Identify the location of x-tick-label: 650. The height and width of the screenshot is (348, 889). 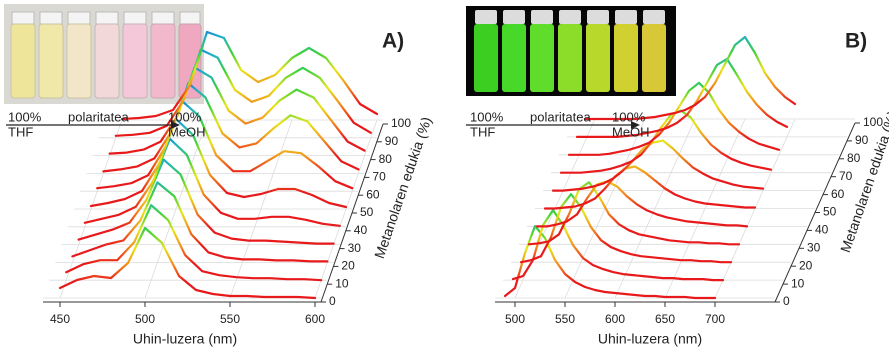
(665, 319).